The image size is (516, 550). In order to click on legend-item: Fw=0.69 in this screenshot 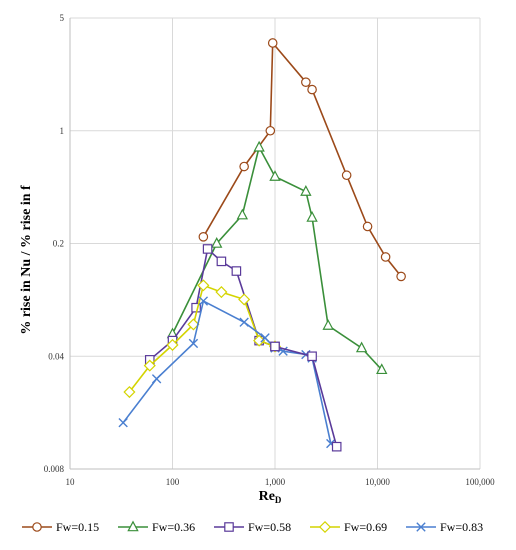, I will do `click(348, 527)`.